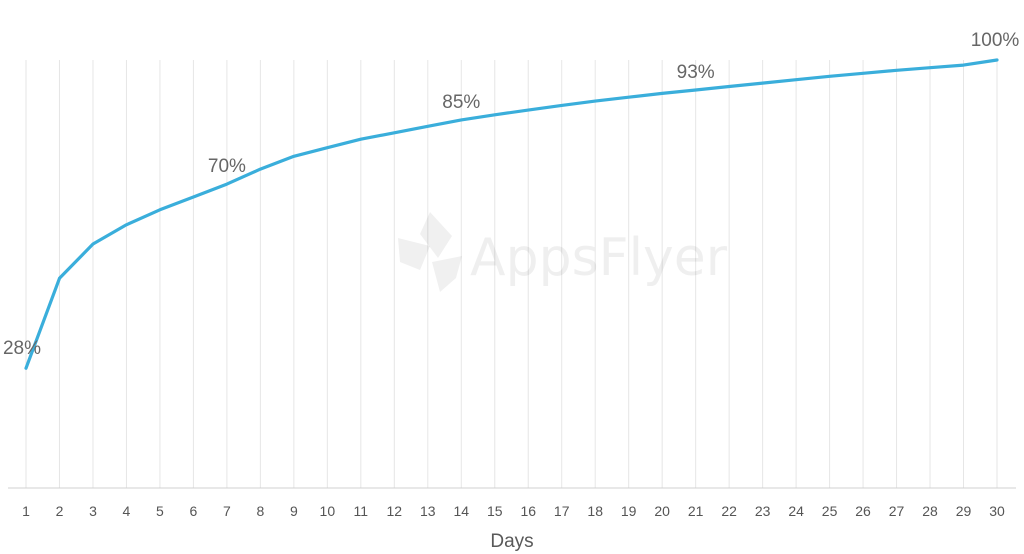  What do you see at coordinates (361, 511) in the screenshot?
I see `x-tick-label: 11` at bounding box center [361, 511].